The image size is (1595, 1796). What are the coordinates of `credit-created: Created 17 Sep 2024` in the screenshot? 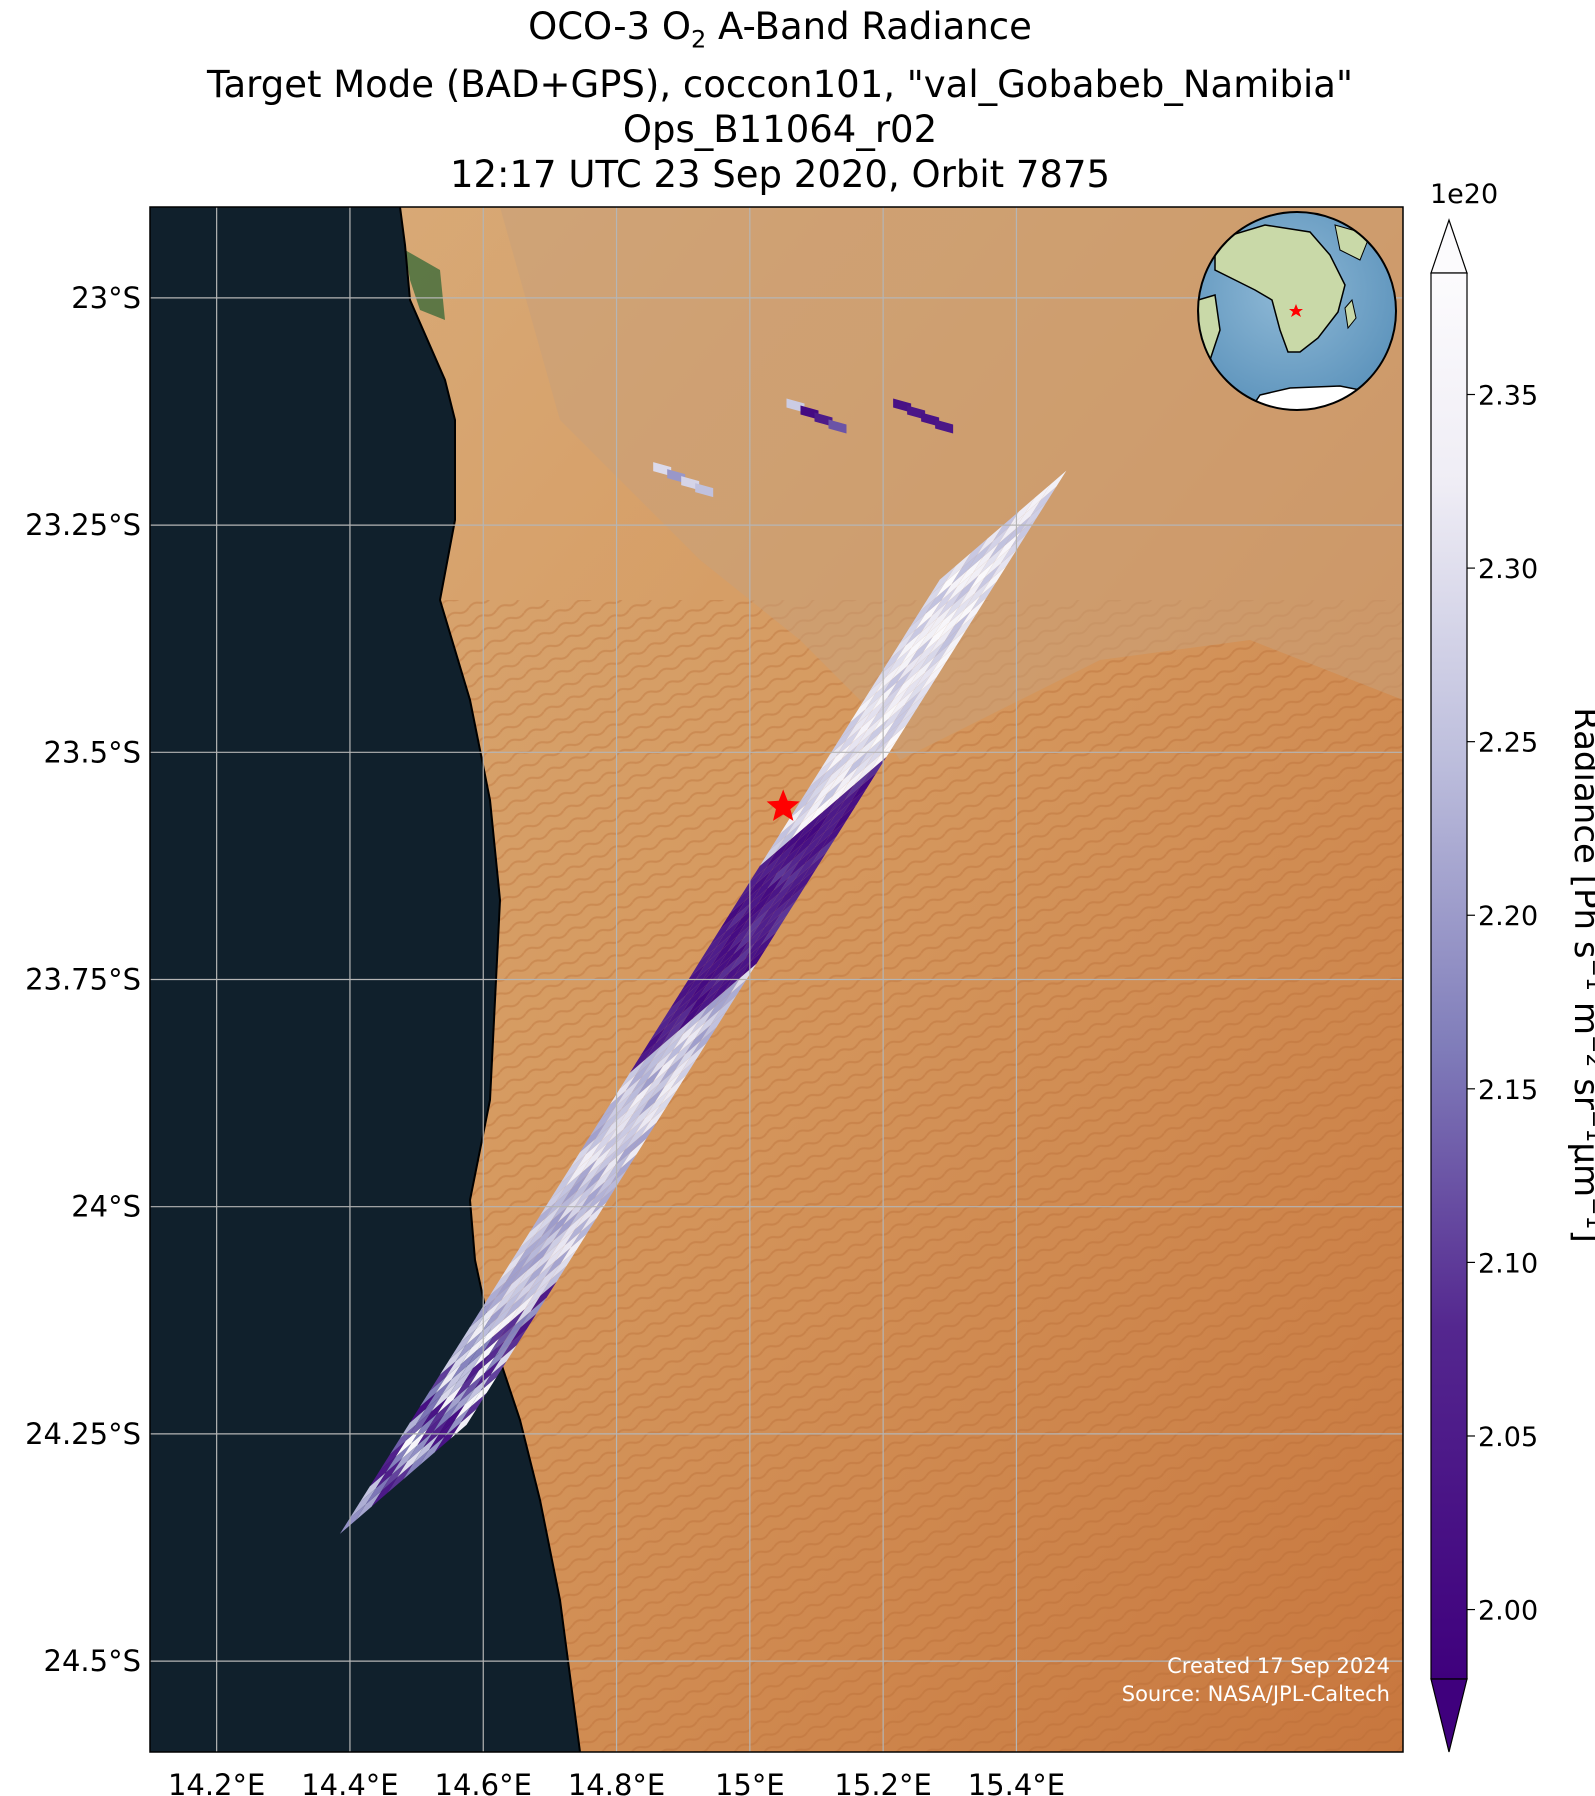 It's located at (1278, 1666).